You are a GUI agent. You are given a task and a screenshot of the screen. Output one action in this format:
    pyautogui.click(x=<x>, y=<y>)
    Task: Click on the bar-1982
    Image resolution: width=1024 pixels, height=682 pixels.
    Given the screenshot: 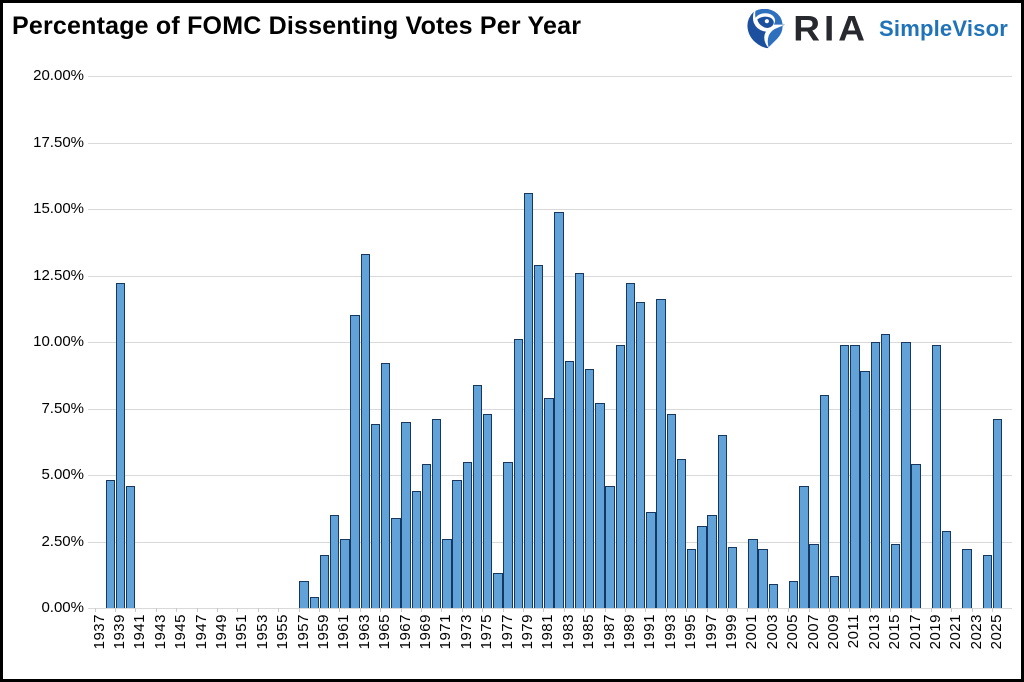 What is the action you would take?
    pyautogui.click(x=559, y=409)
    